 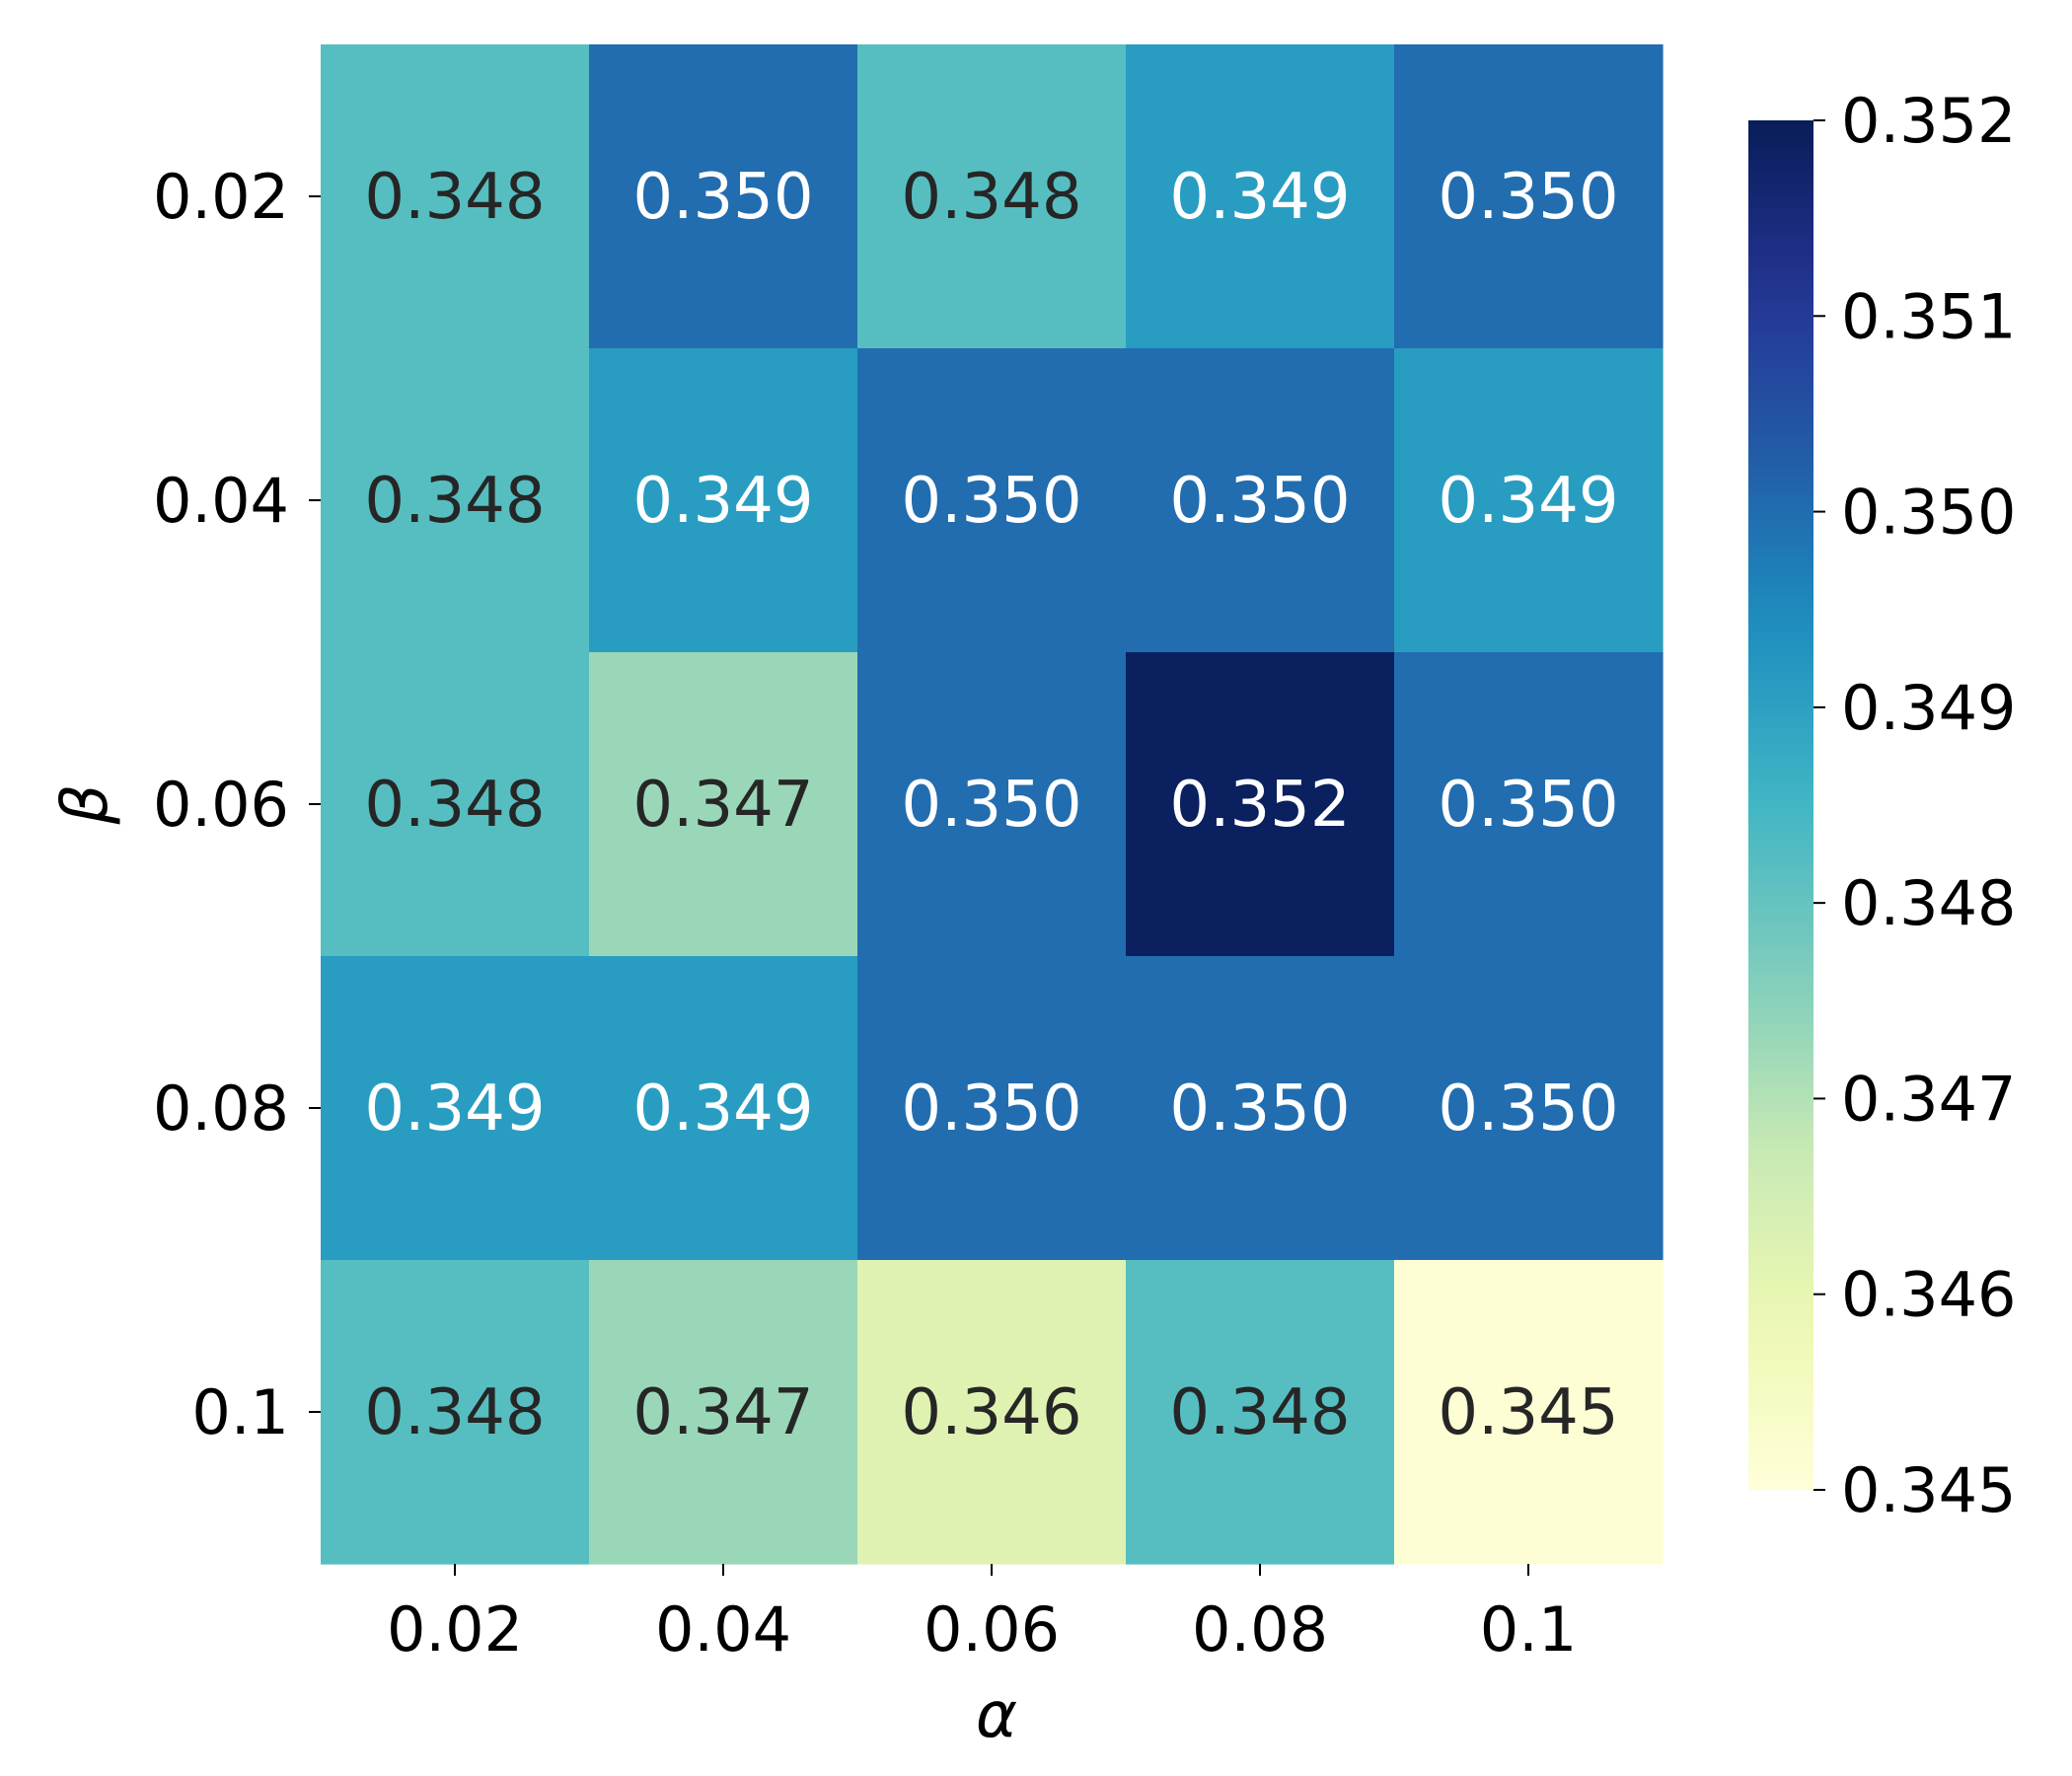 I want to click on y-tick-label: 0.1, so click(x=240, y=1412).